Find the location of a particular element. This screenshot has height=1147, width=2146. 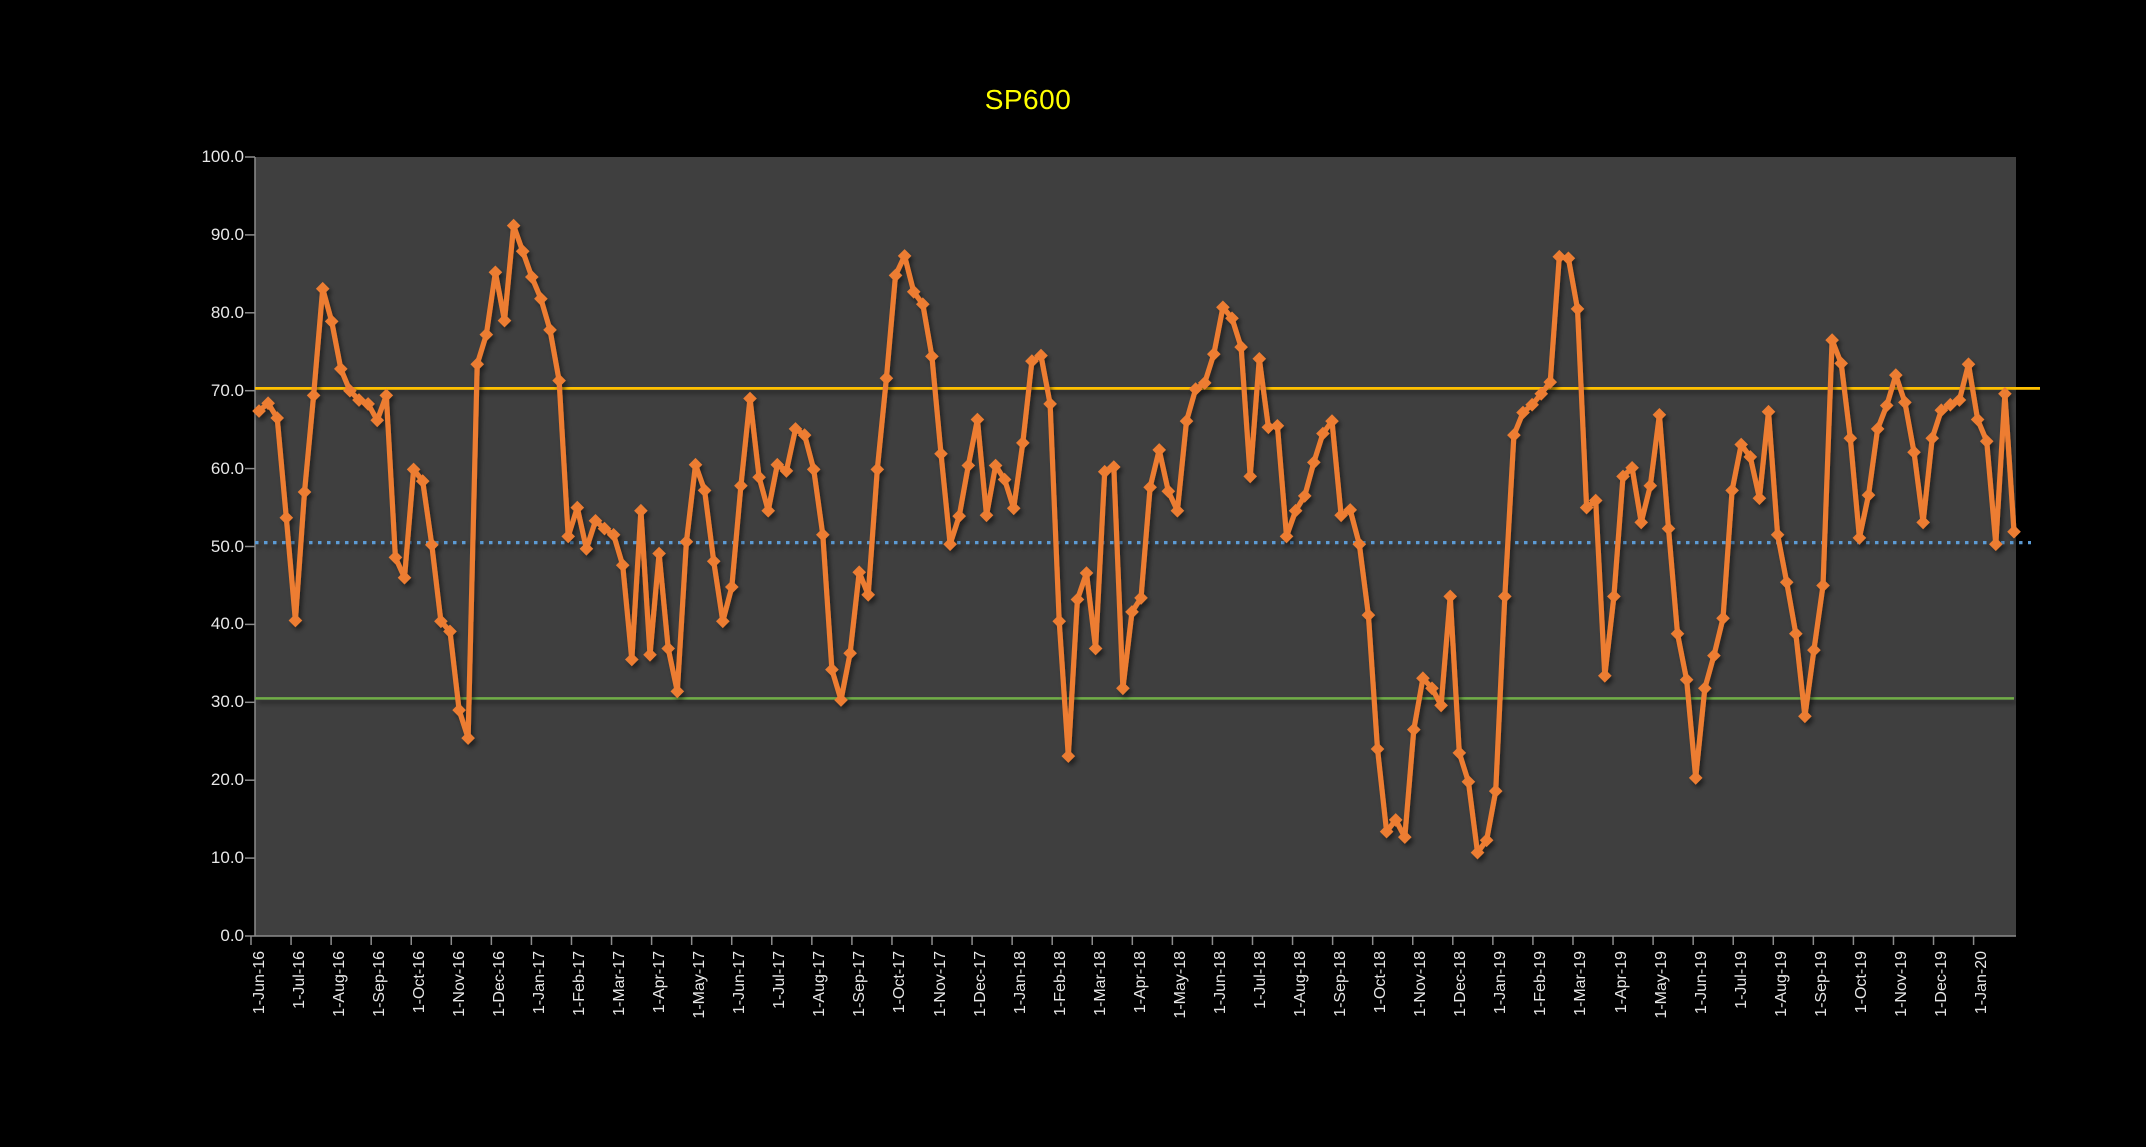

x-axis-tick-label: 1-Jul-16 is located at coordinates (299, 980).